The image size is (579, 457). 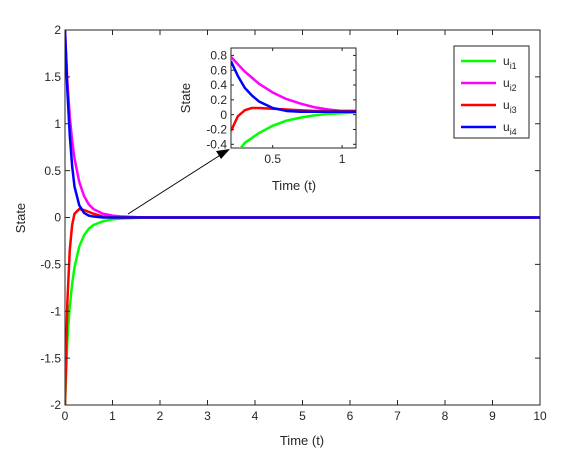 I want to click on main-y-tick-label: -1, so click(x=55, y=311).